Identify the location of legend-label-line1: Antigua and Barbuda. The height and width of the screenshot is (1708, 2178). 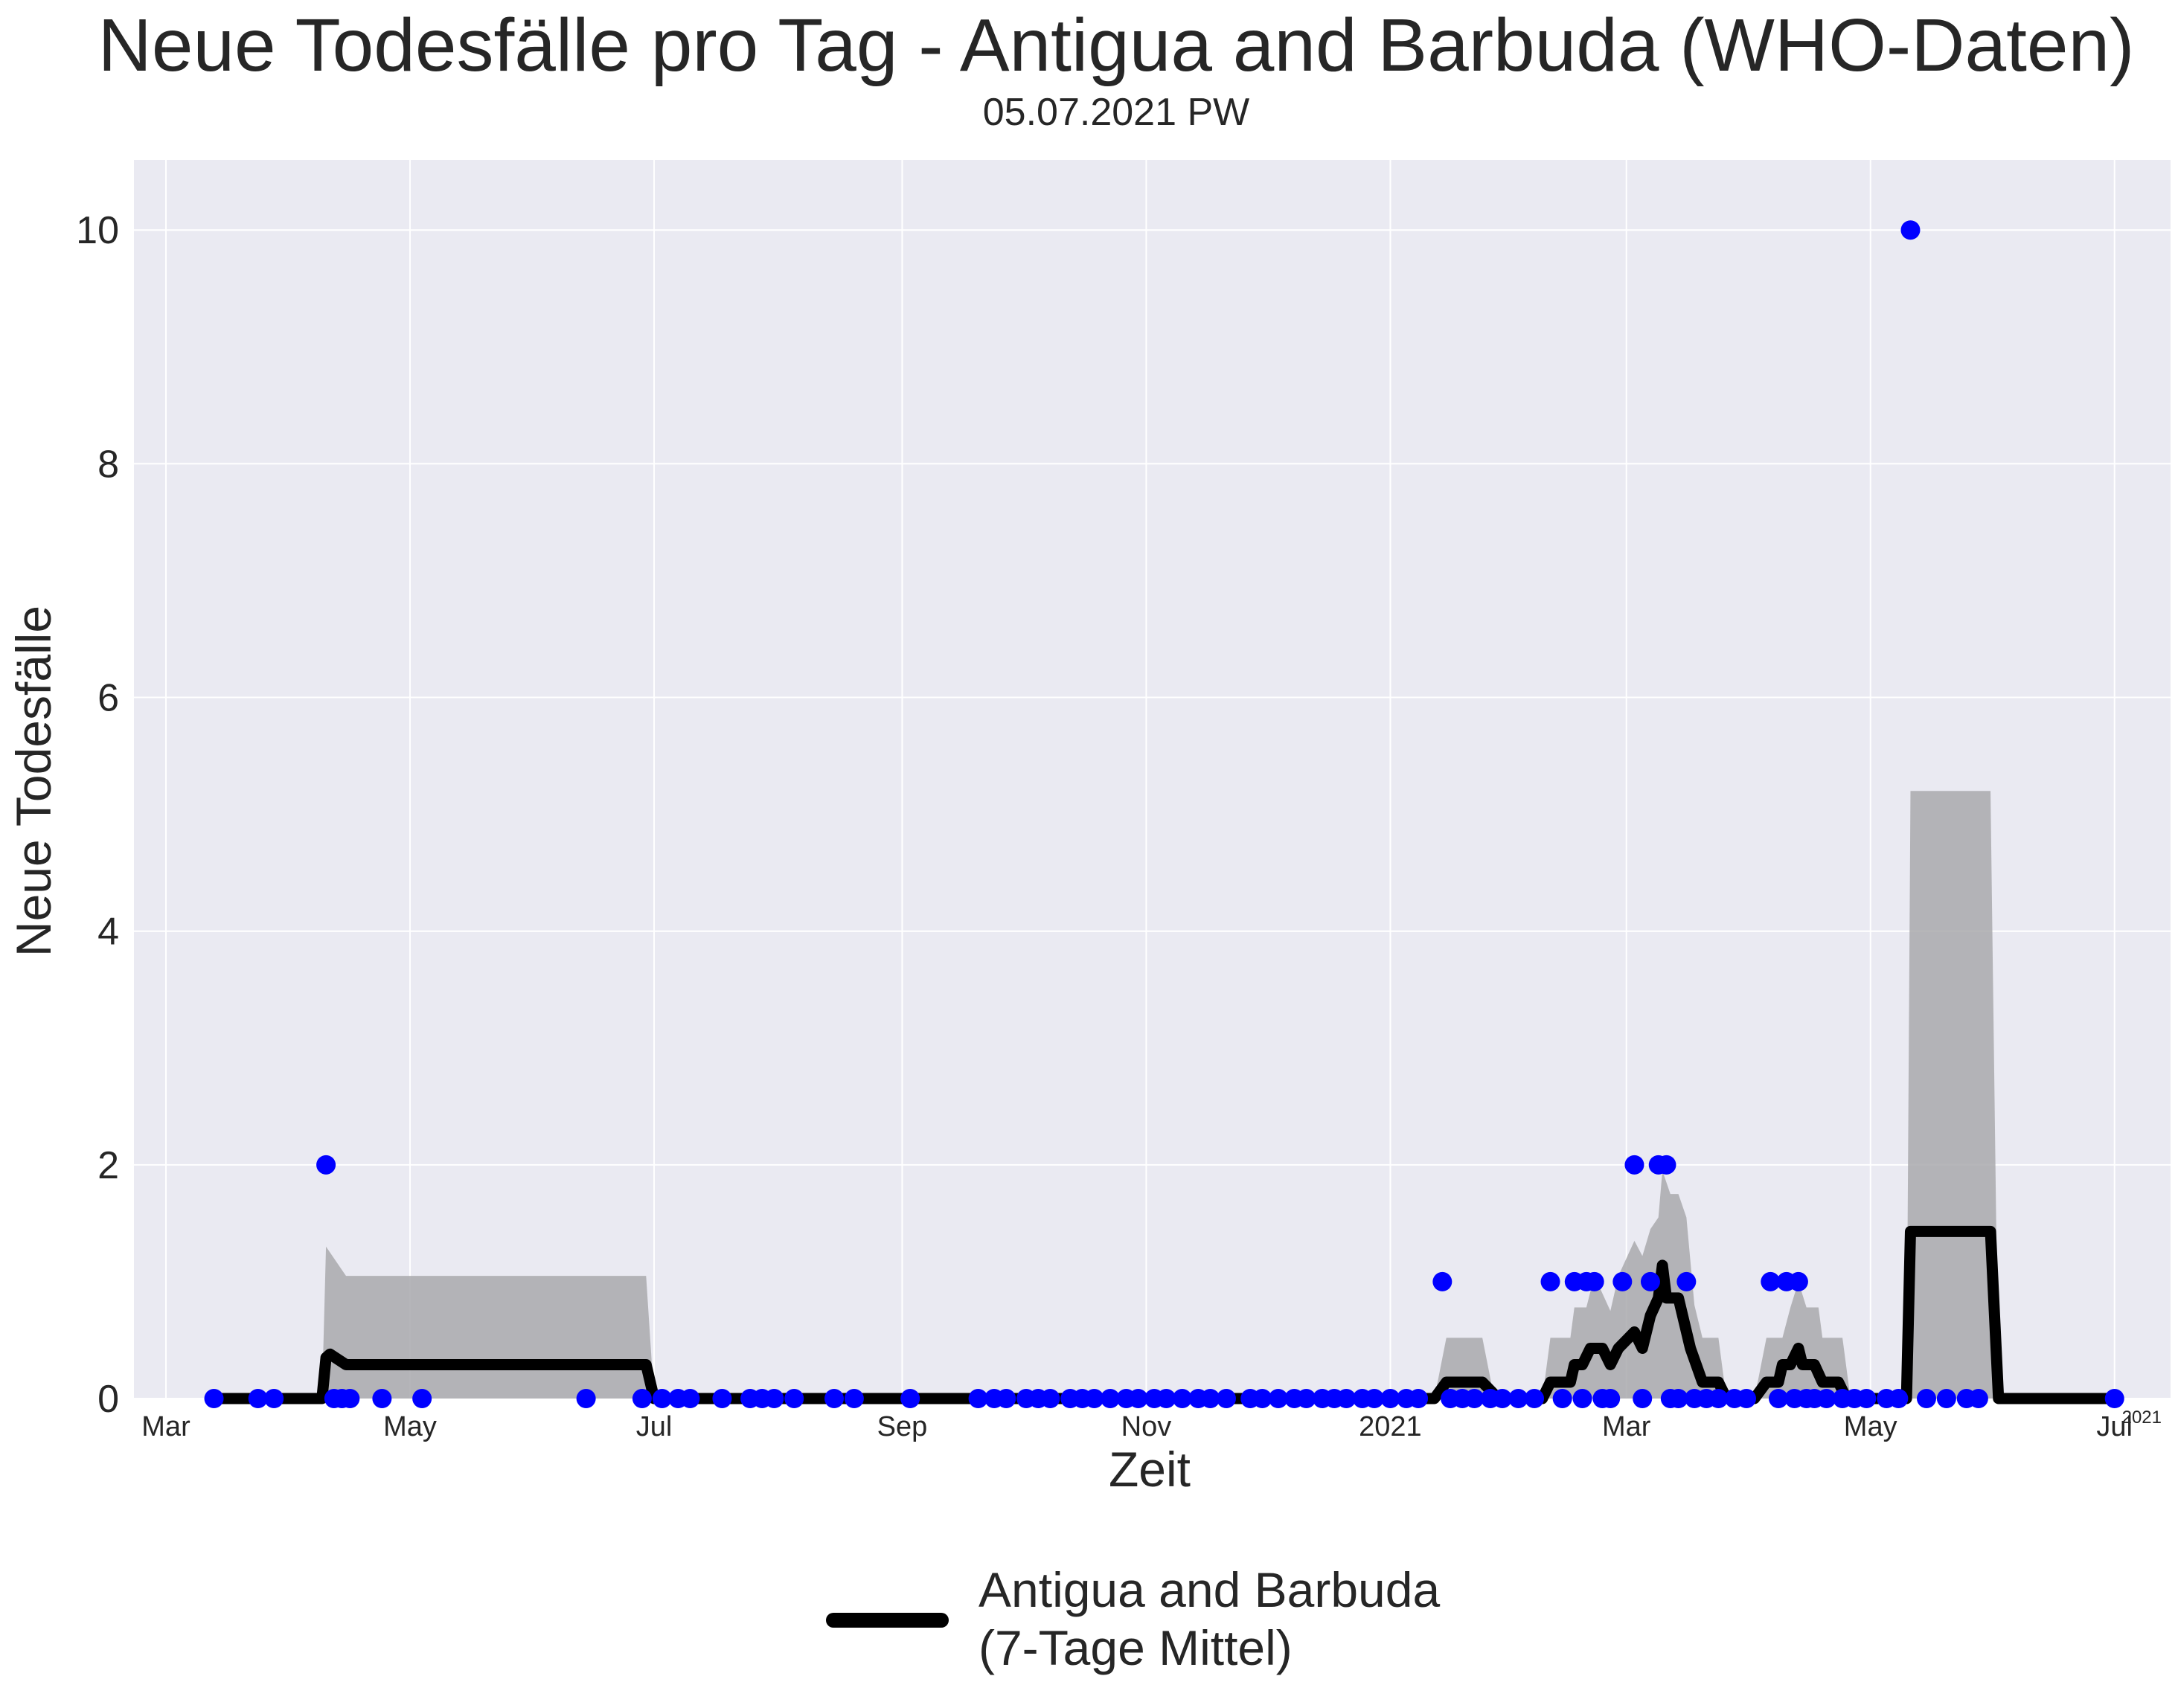
(1209, 1589).